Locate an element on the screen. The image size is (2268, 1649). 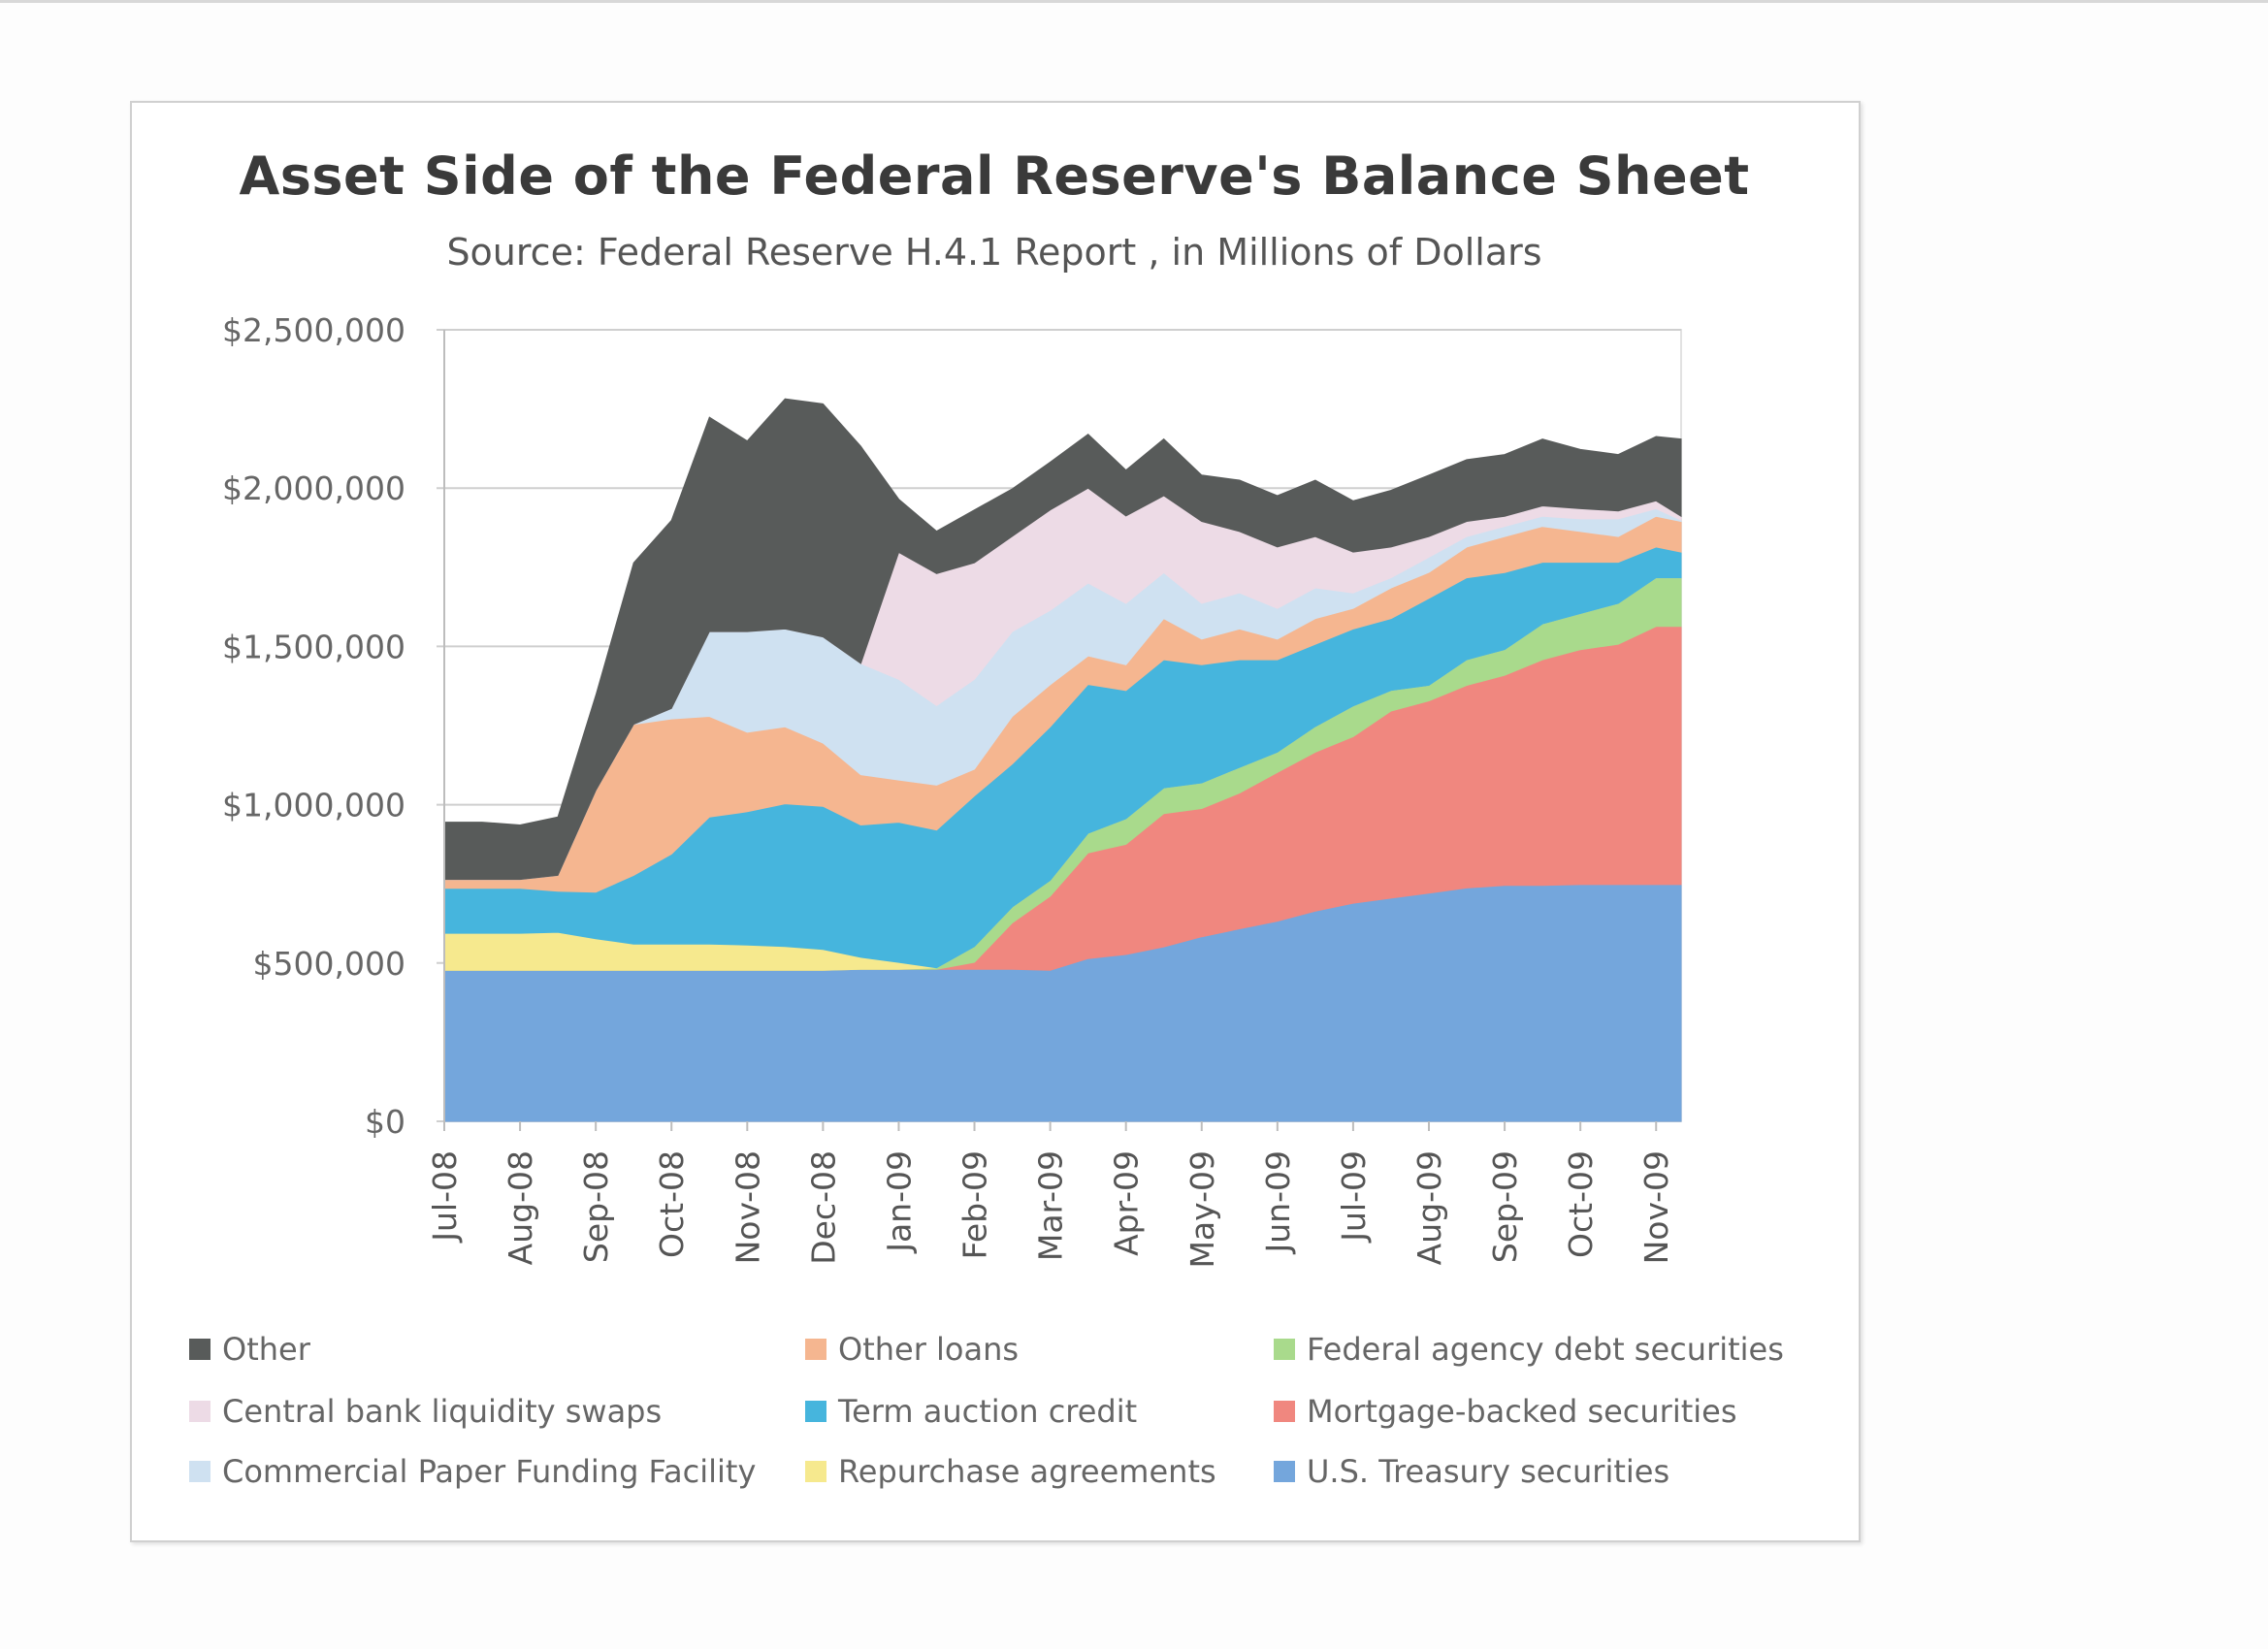
x-tick-label: May-09 is located at coordinates (1202, 1209).